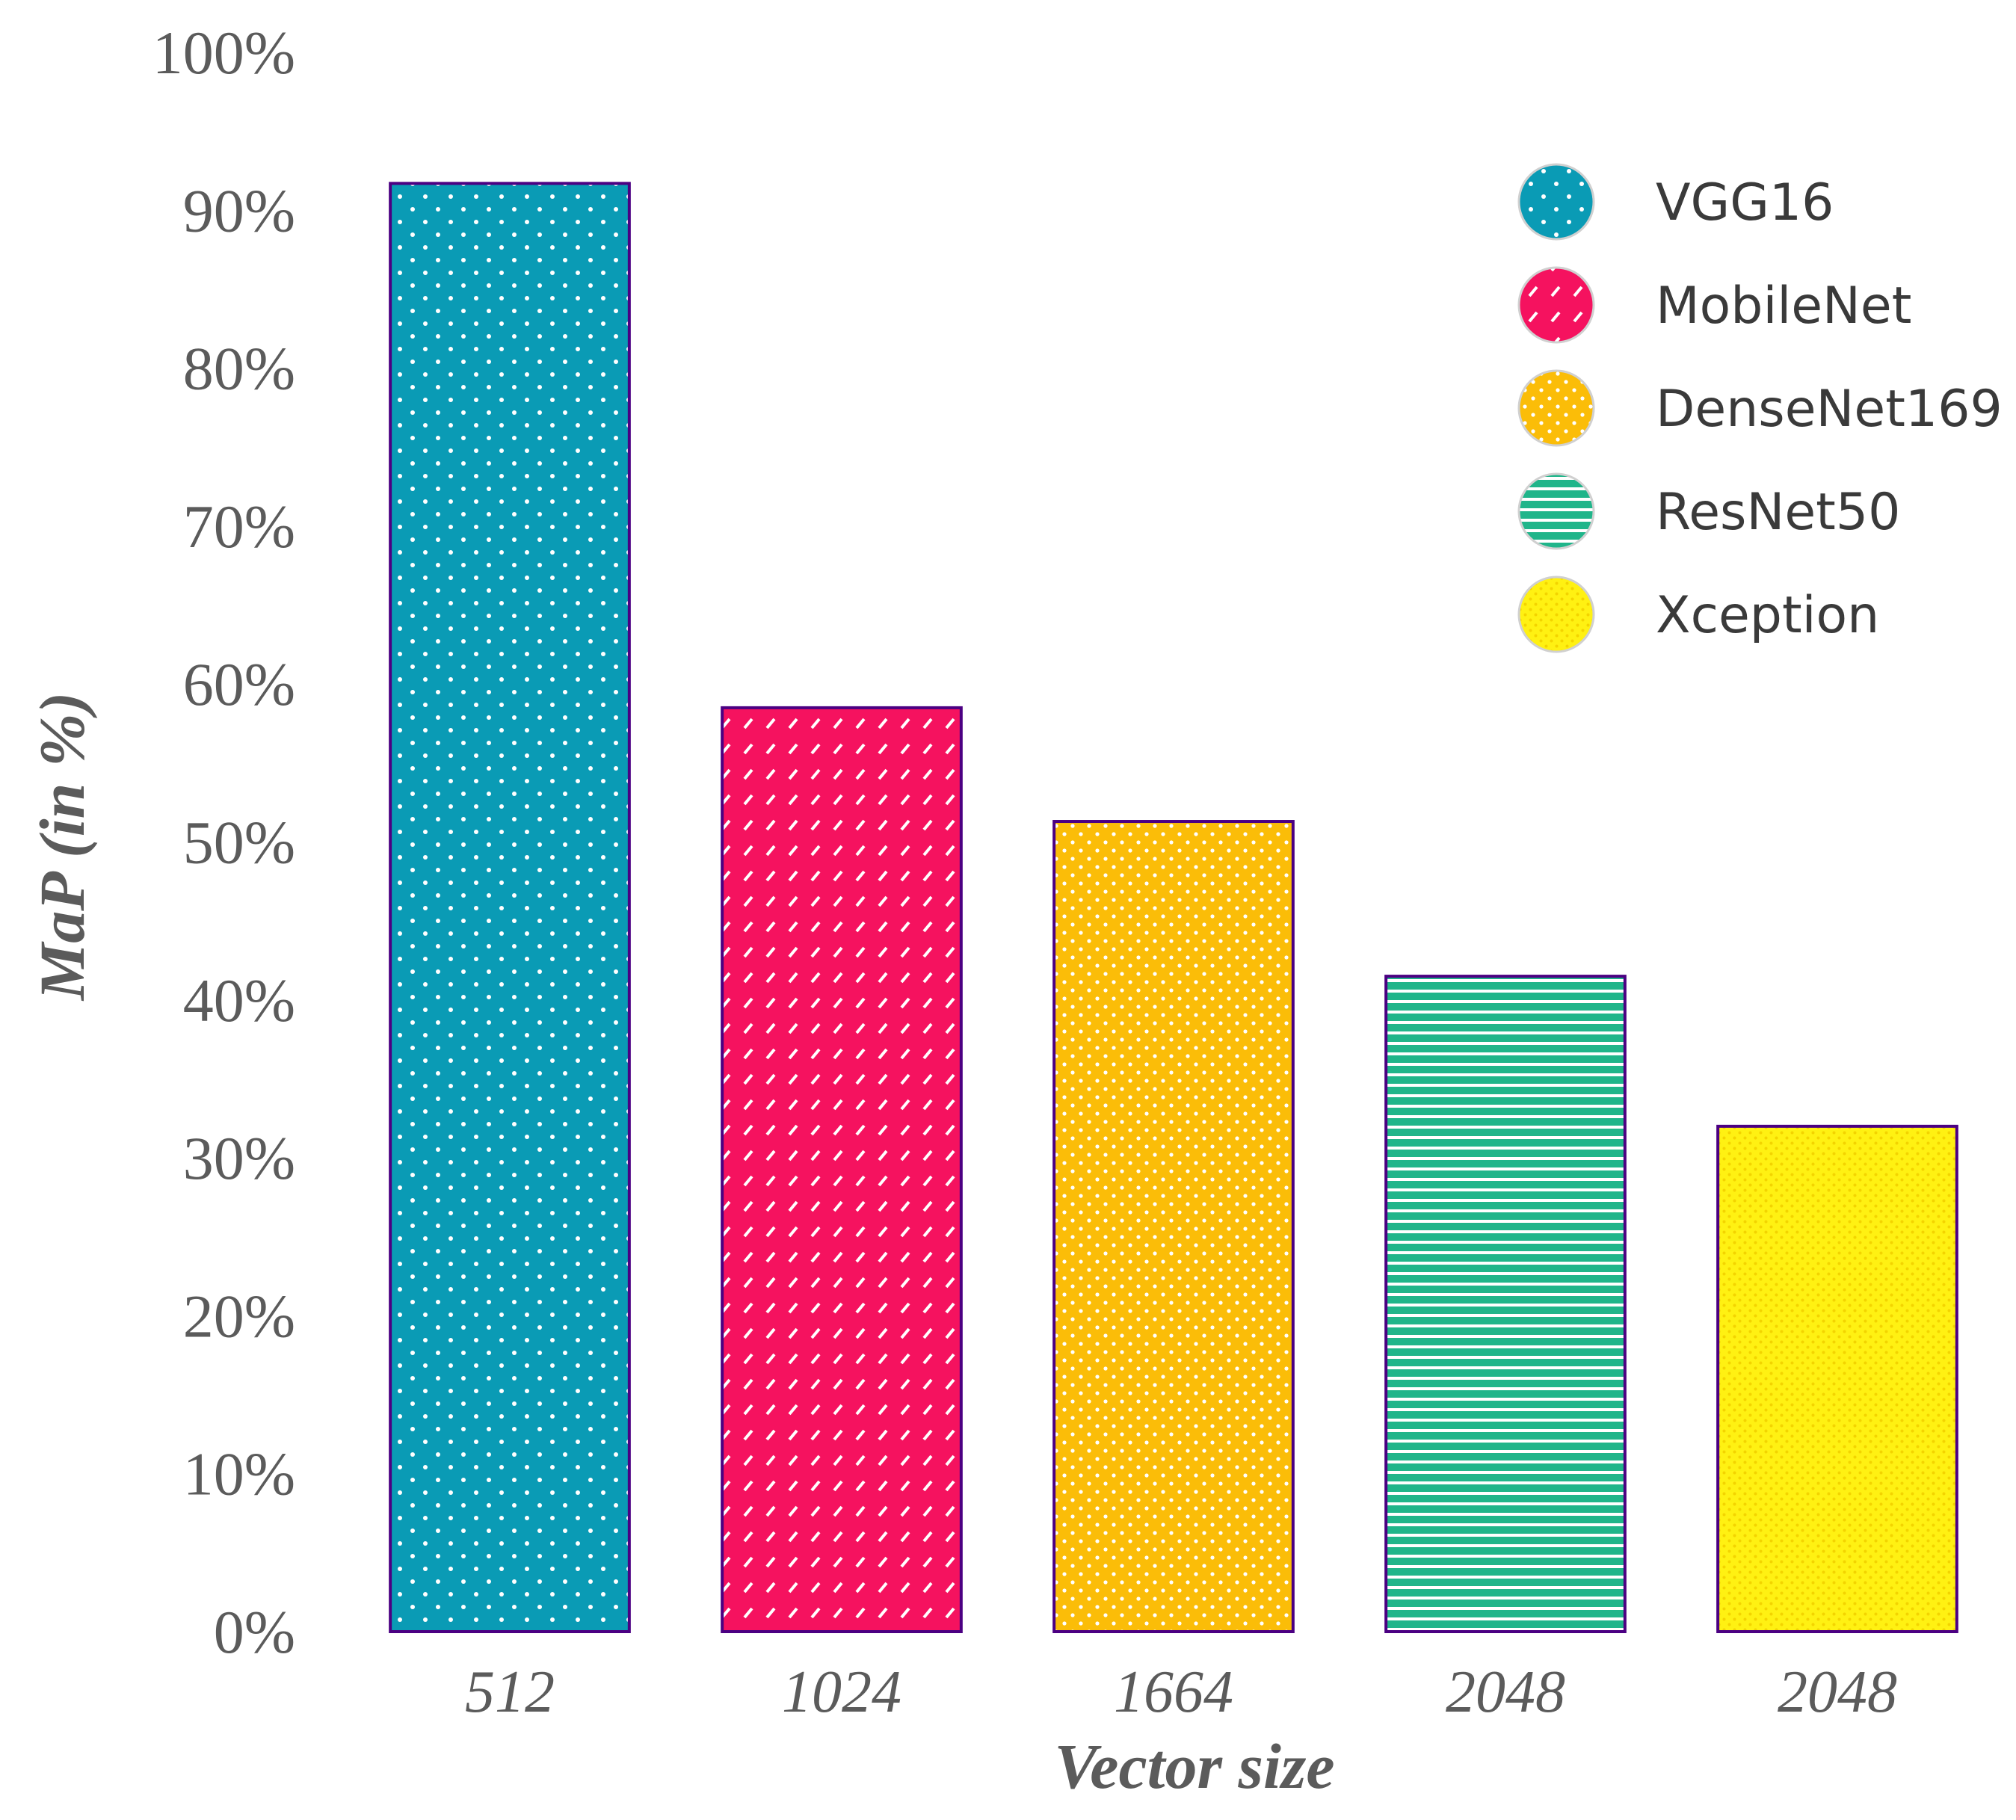  What do you see at coordinates (1837, 1378) in the screenshot?
I see `bar-xception` at bounding box center [1837, 1378].